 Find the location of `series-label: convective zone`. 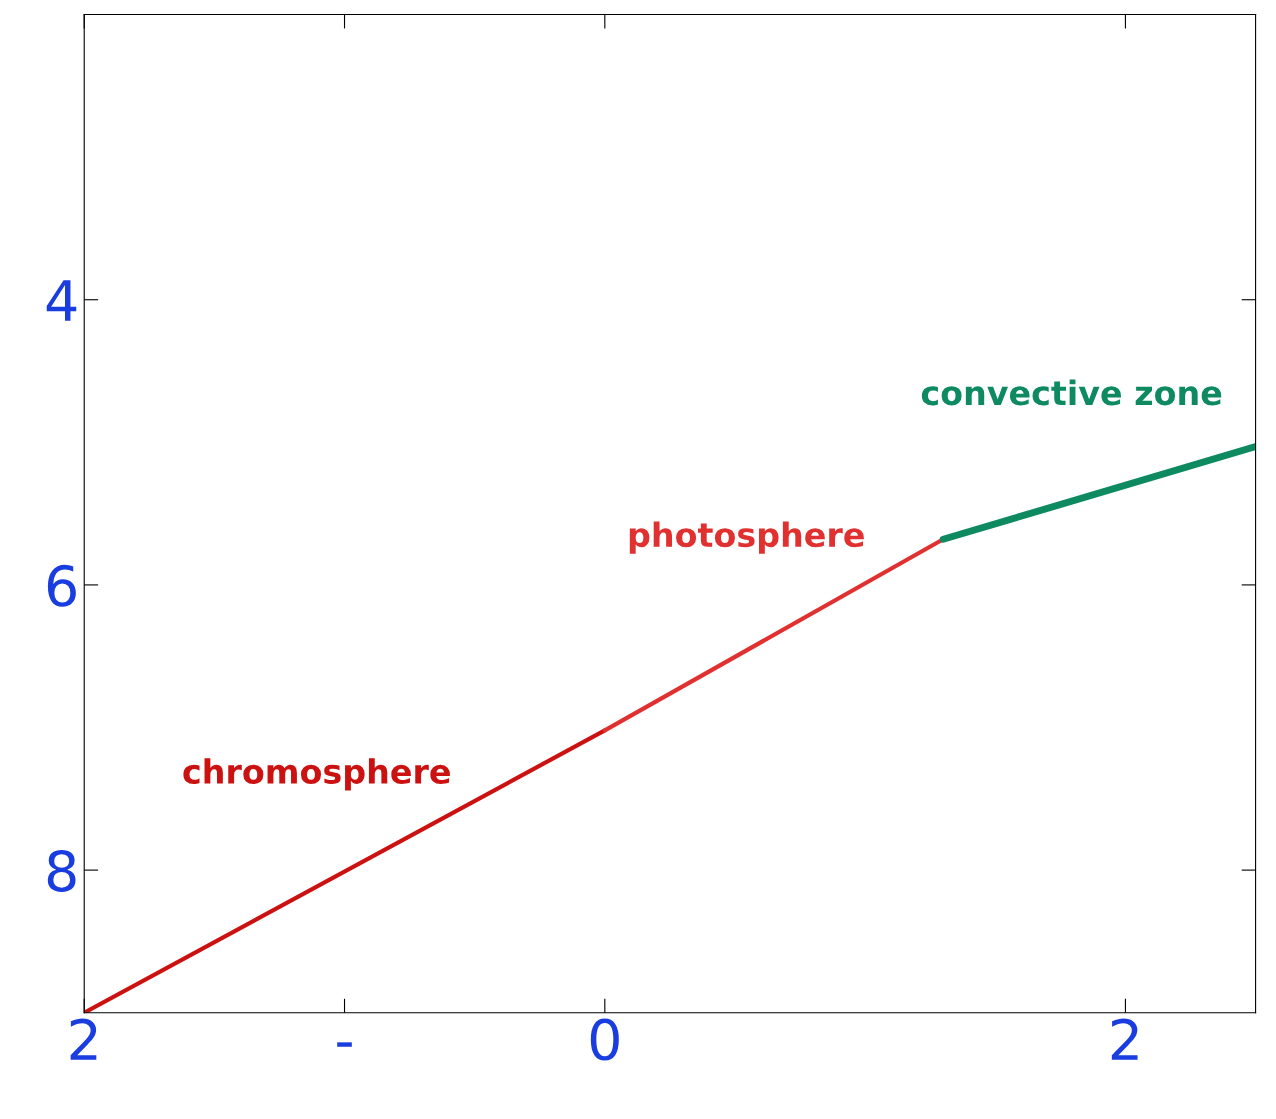

series-label: convective zone is located at coordinates (1071, 392).